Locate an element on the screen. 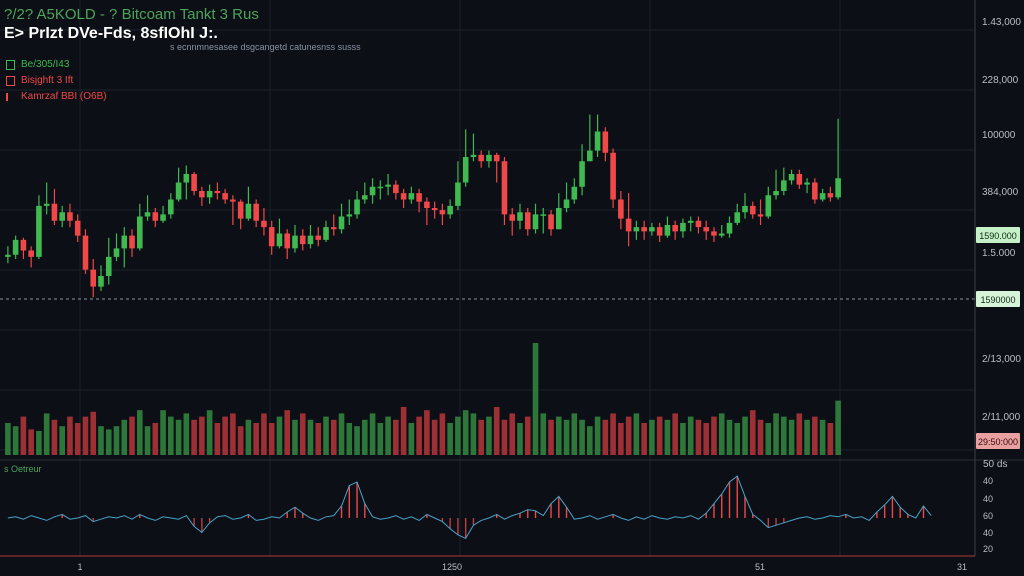 The width and height of the screenshot is (1024, 576). indicator-axis-label: 40 is located at coordinates (988, 499).